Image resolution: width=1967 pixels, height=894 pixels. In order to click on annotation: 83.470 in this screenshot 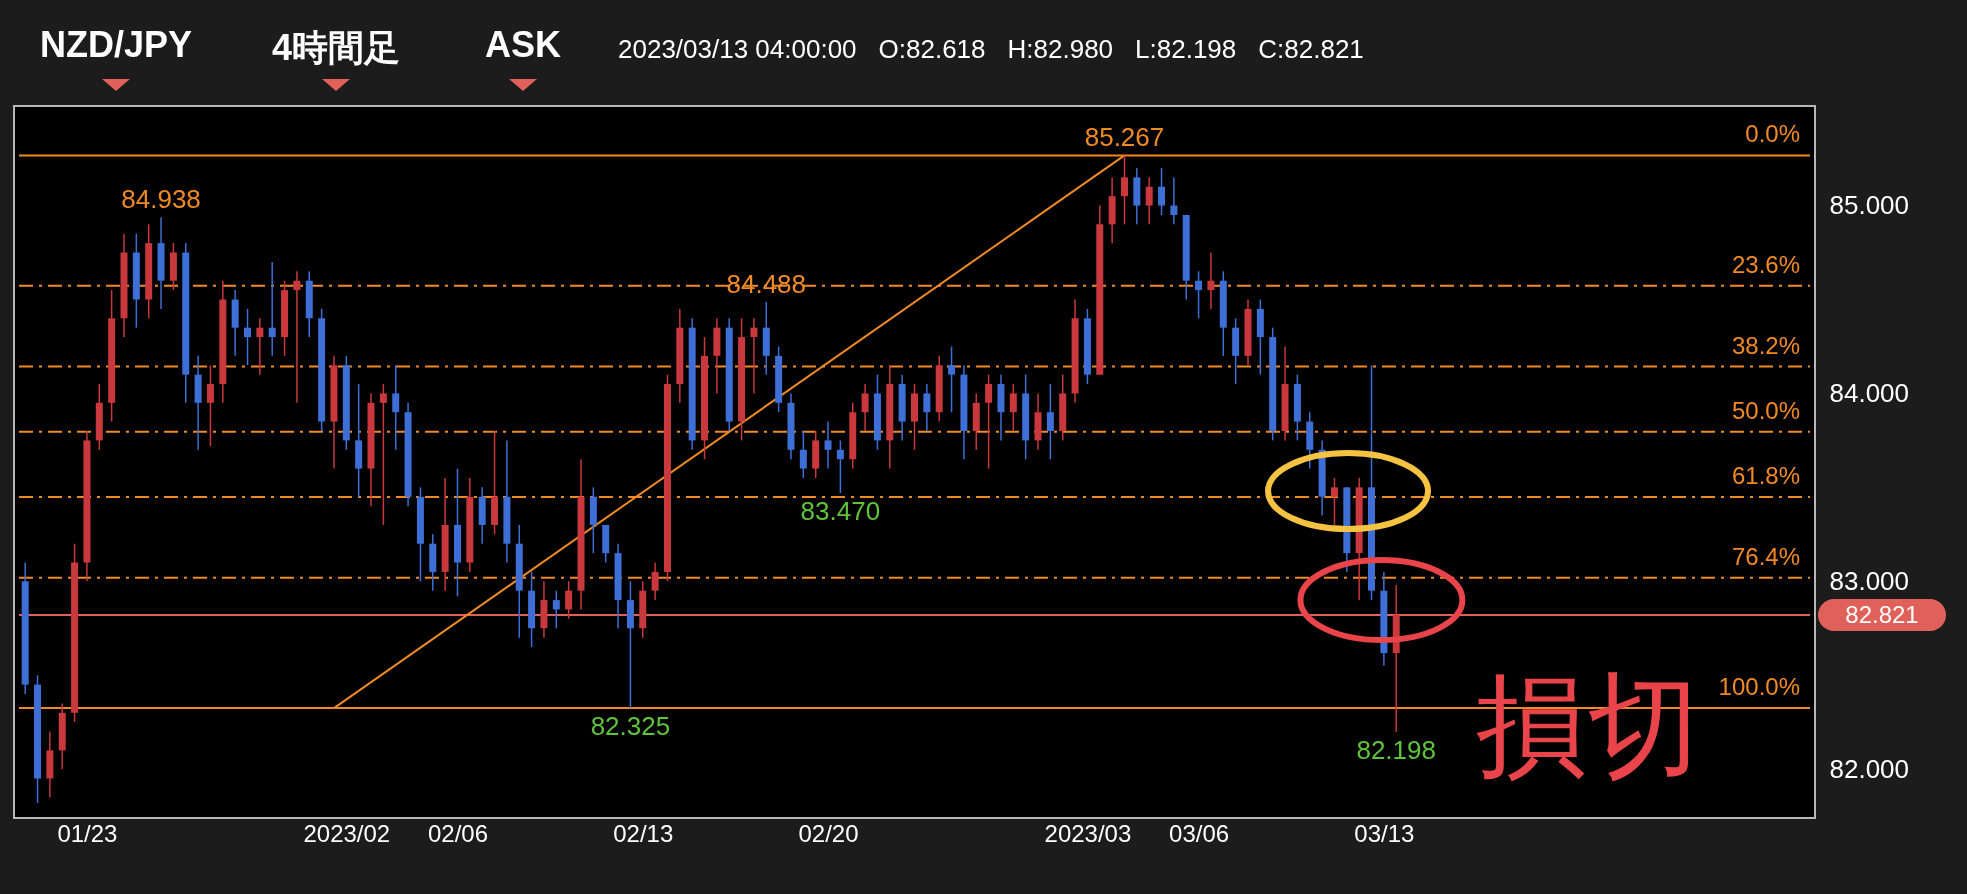, I will do `click(840, 511)`.